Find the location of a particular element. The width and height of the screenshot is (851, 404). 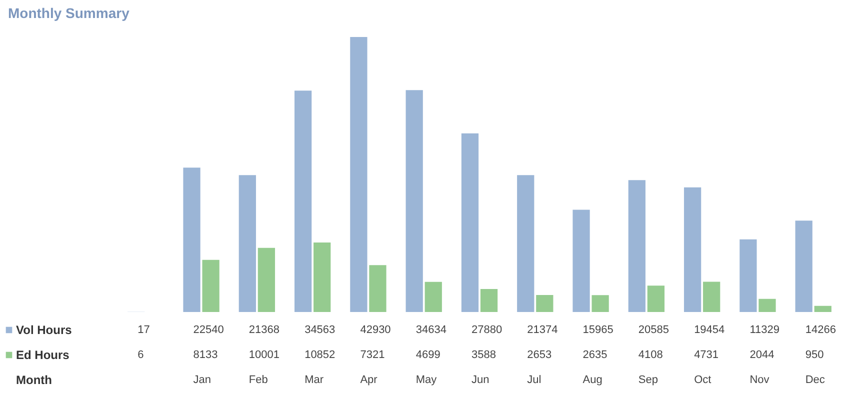

data-label: 6 is located at coordinates (141, 355).